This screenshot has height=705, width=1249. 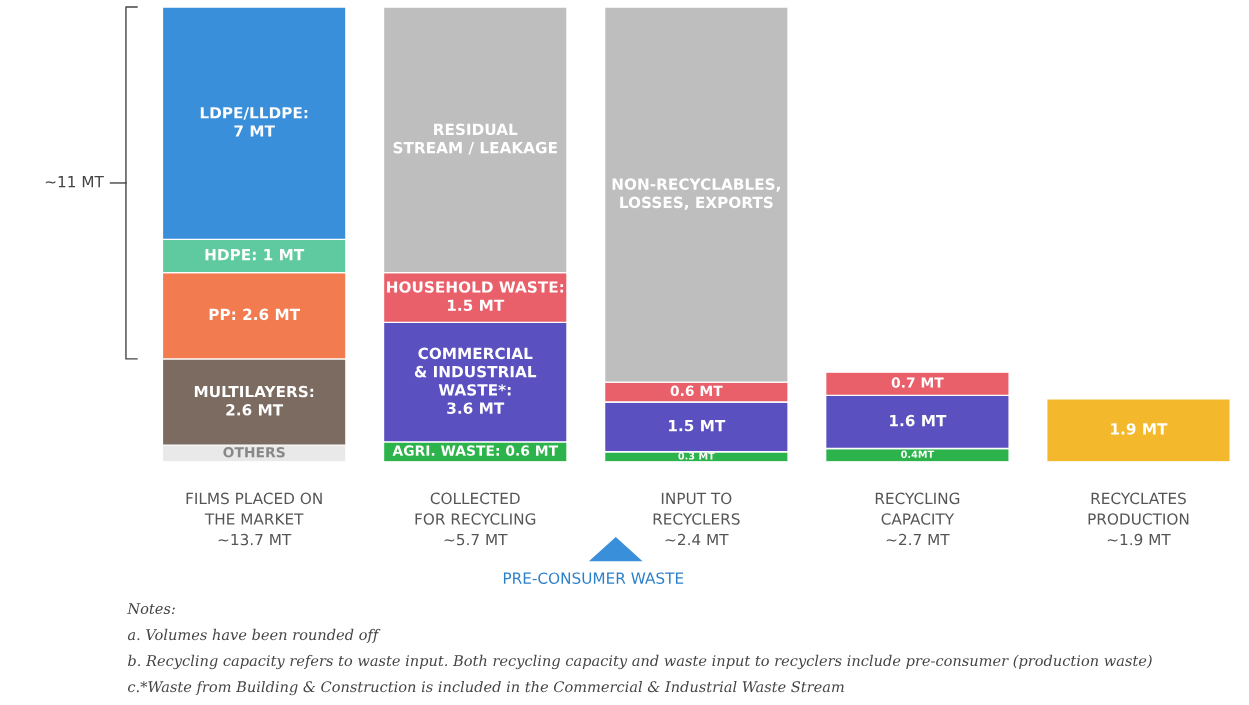 What do you see at coordinates (475, 450) in the screenshot?
I see `data-label: AGRI. WASTE: 0.6 MT` at bounding box center [475, 450].